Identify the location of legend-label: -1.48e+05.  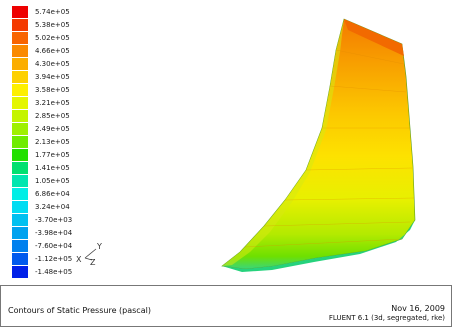
(54, 272).